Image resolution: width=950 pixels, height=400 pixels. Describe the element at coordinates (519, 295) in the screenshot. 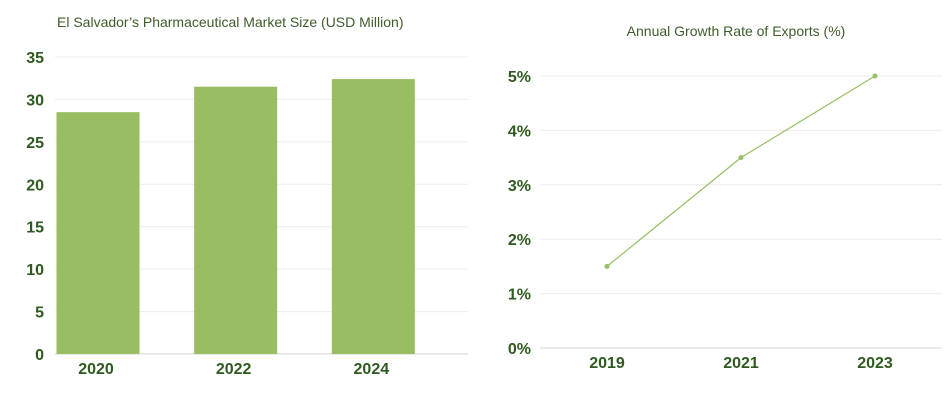

I see `line-ytick-label: 1%` at that location.